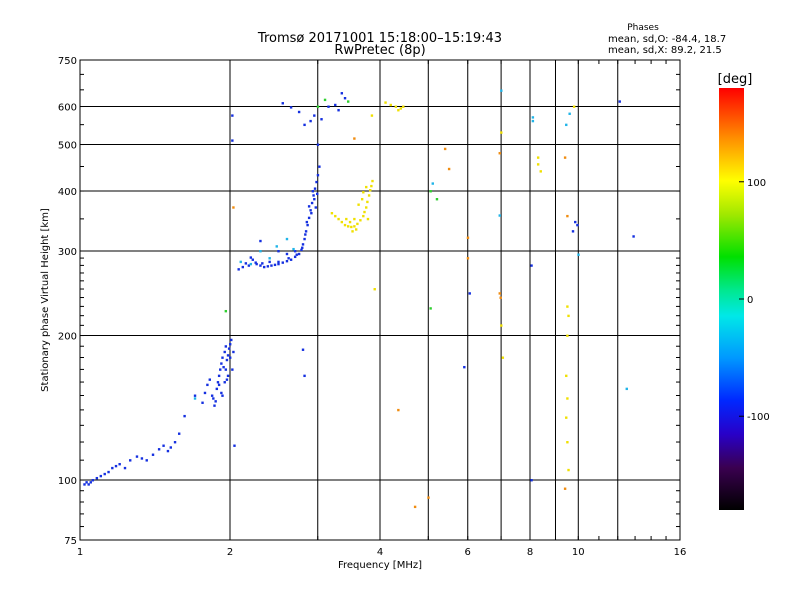  What do you see at coordinates (530, 552) in the screenshot?
I see `x-tick-label: 8` at bounding box center [530, 552].